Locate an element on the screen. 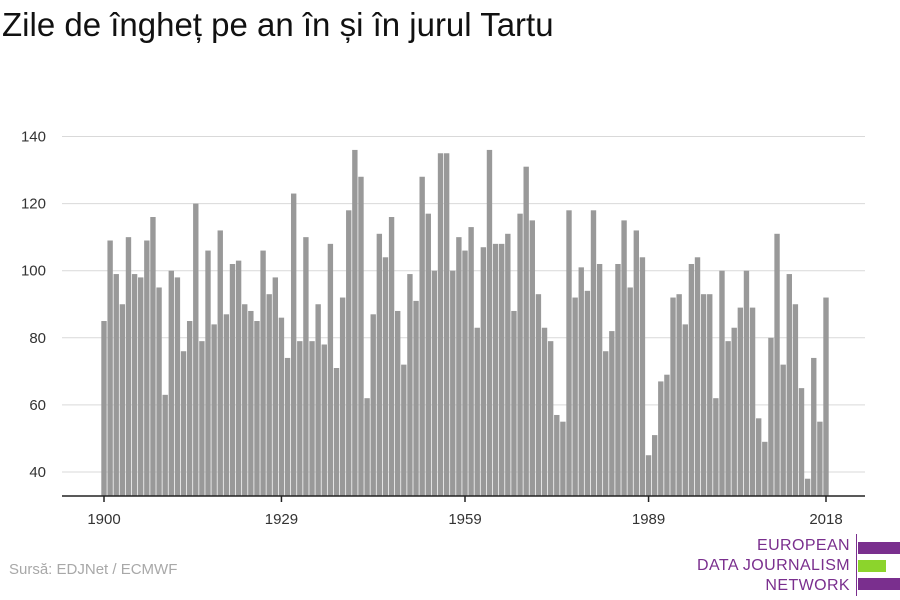 This screenshot has height=600, width=900. bar-2001 is located at coordinates (722, 383).